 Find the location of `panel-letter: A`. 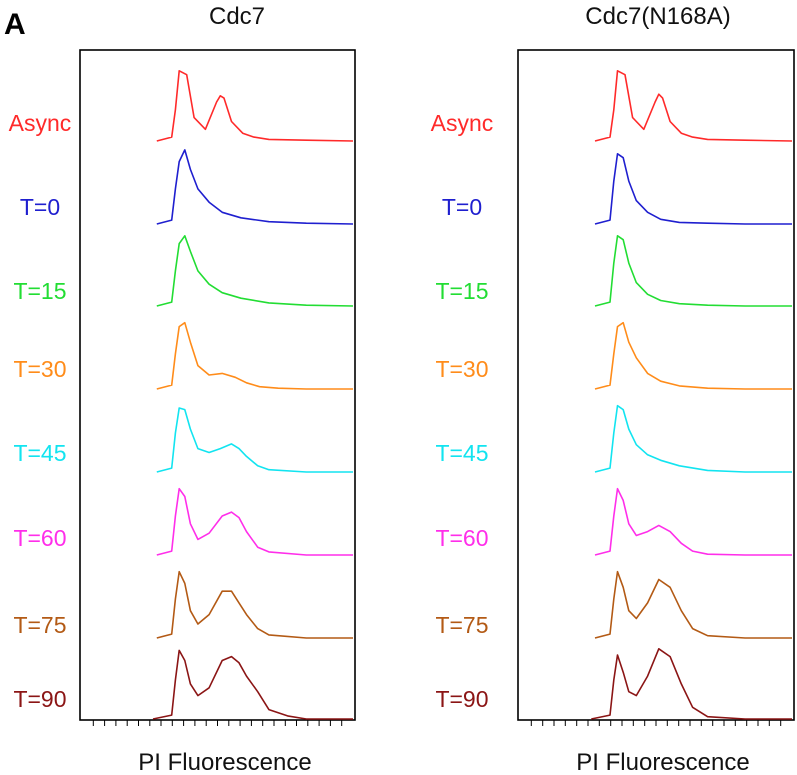

panel-letter: A is located at coordinates (15, 24).